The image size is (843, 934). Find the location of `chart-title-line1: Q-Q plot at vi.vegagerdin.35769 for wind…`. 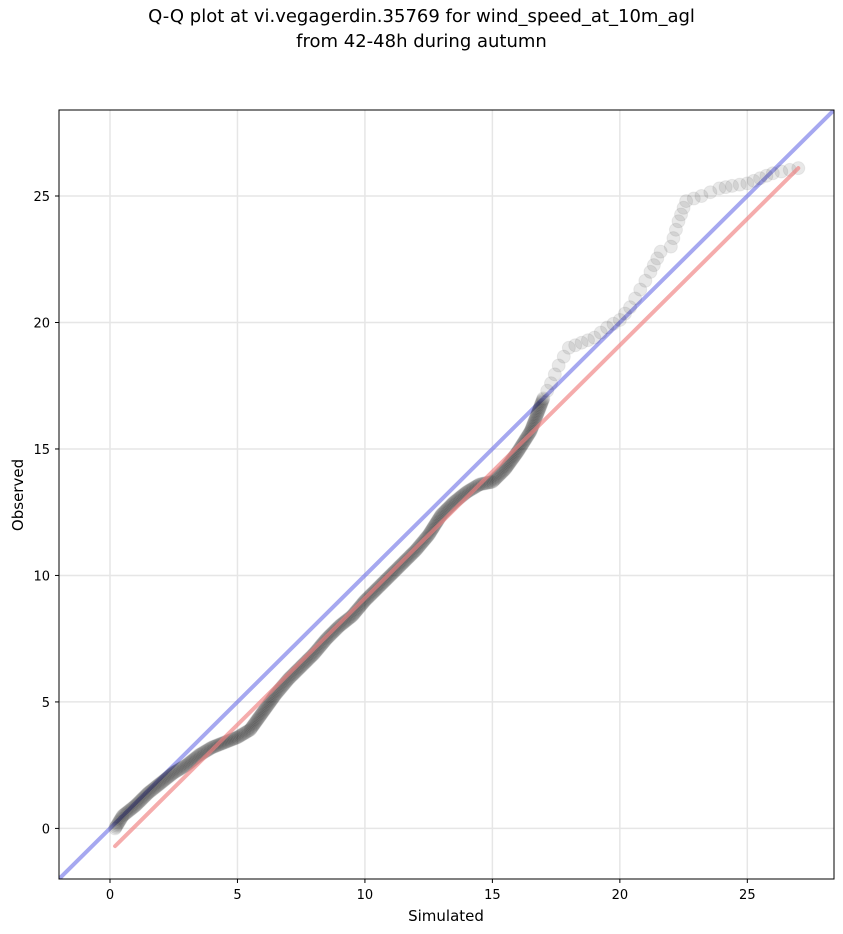

chart-title-line1: Q-Q plot at vi.vegagerdin.35769 for wind… is located at coordinates (421, 16).